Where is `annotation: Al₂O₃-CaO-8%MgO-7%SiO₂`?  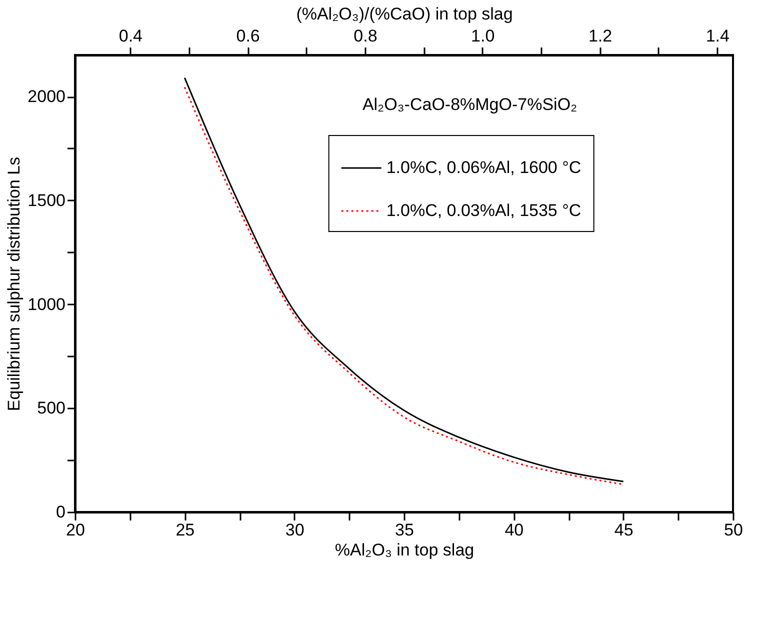 annotation: Al₂O₃-CaO-8%MgO-7%SiO₂ is located at coordinates (470, 104).